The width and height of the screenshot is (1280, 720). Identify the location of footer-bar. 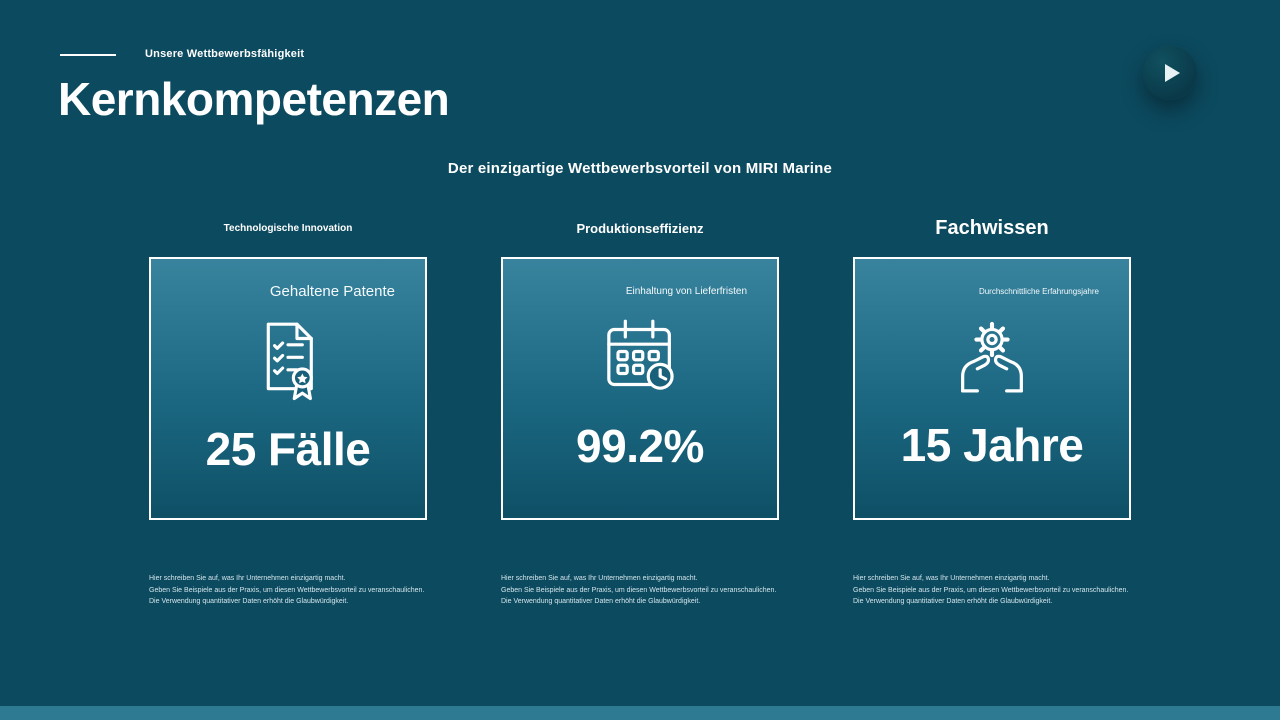
(640, 713).